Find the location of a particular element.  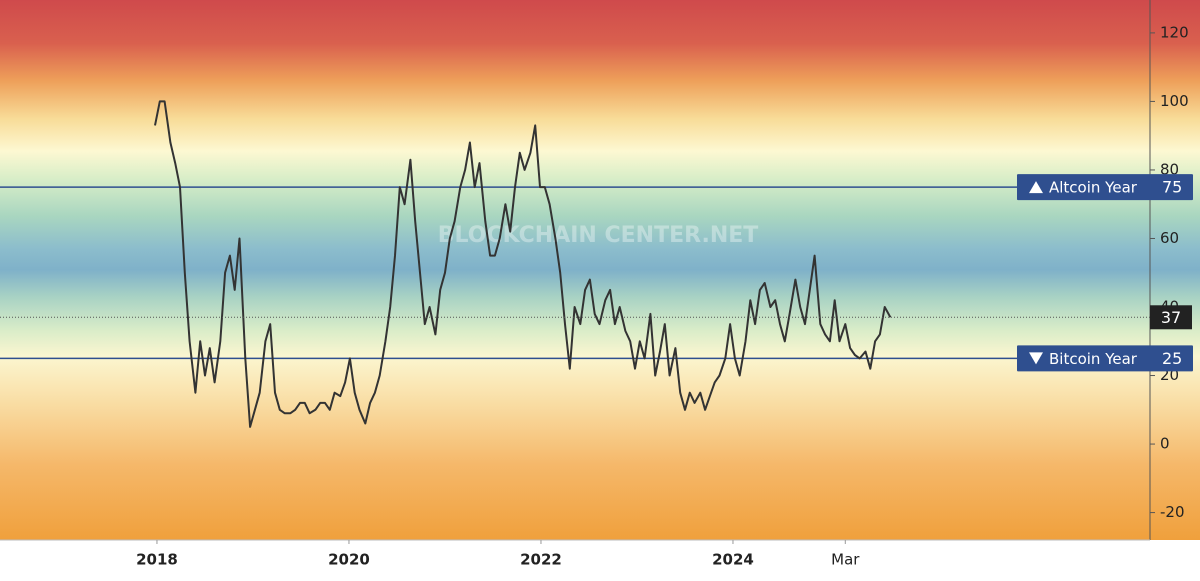

y-tick-label: -20 is located at coordinates (1172, 512).